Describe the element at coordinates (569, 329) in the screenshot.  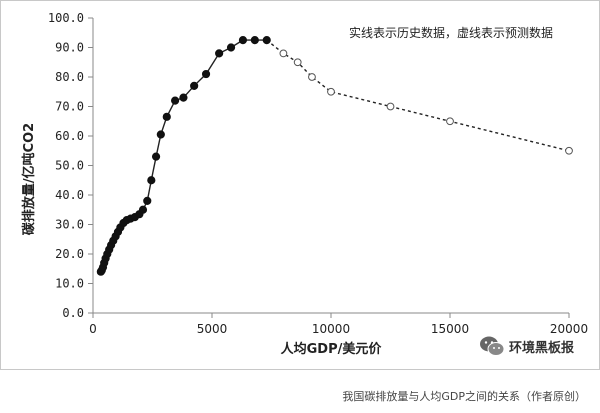
I see `x-tick-label: 20000` at that location.